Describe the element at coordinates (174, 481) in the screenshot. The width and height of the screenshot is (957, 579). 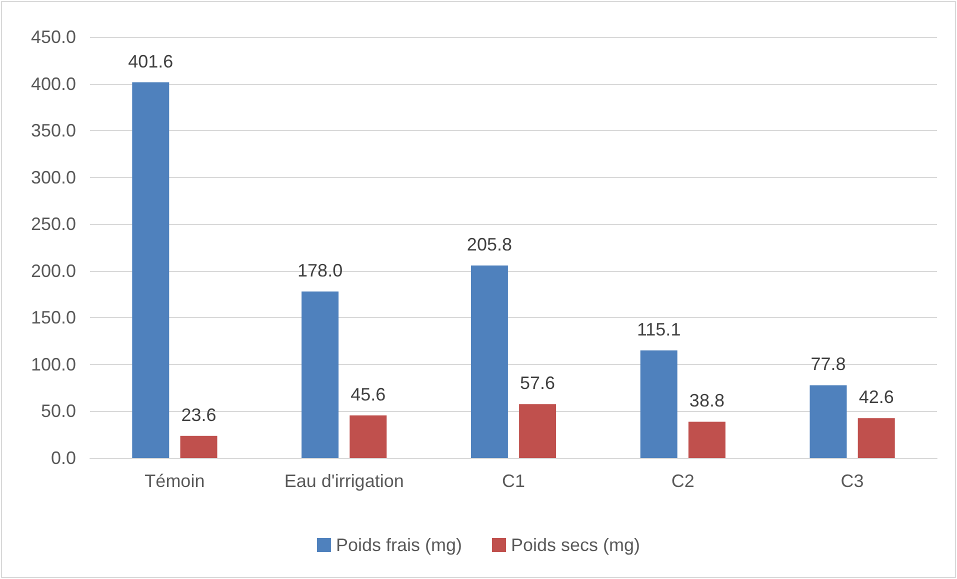
I see `x-tick-label: Témoin` at that location.